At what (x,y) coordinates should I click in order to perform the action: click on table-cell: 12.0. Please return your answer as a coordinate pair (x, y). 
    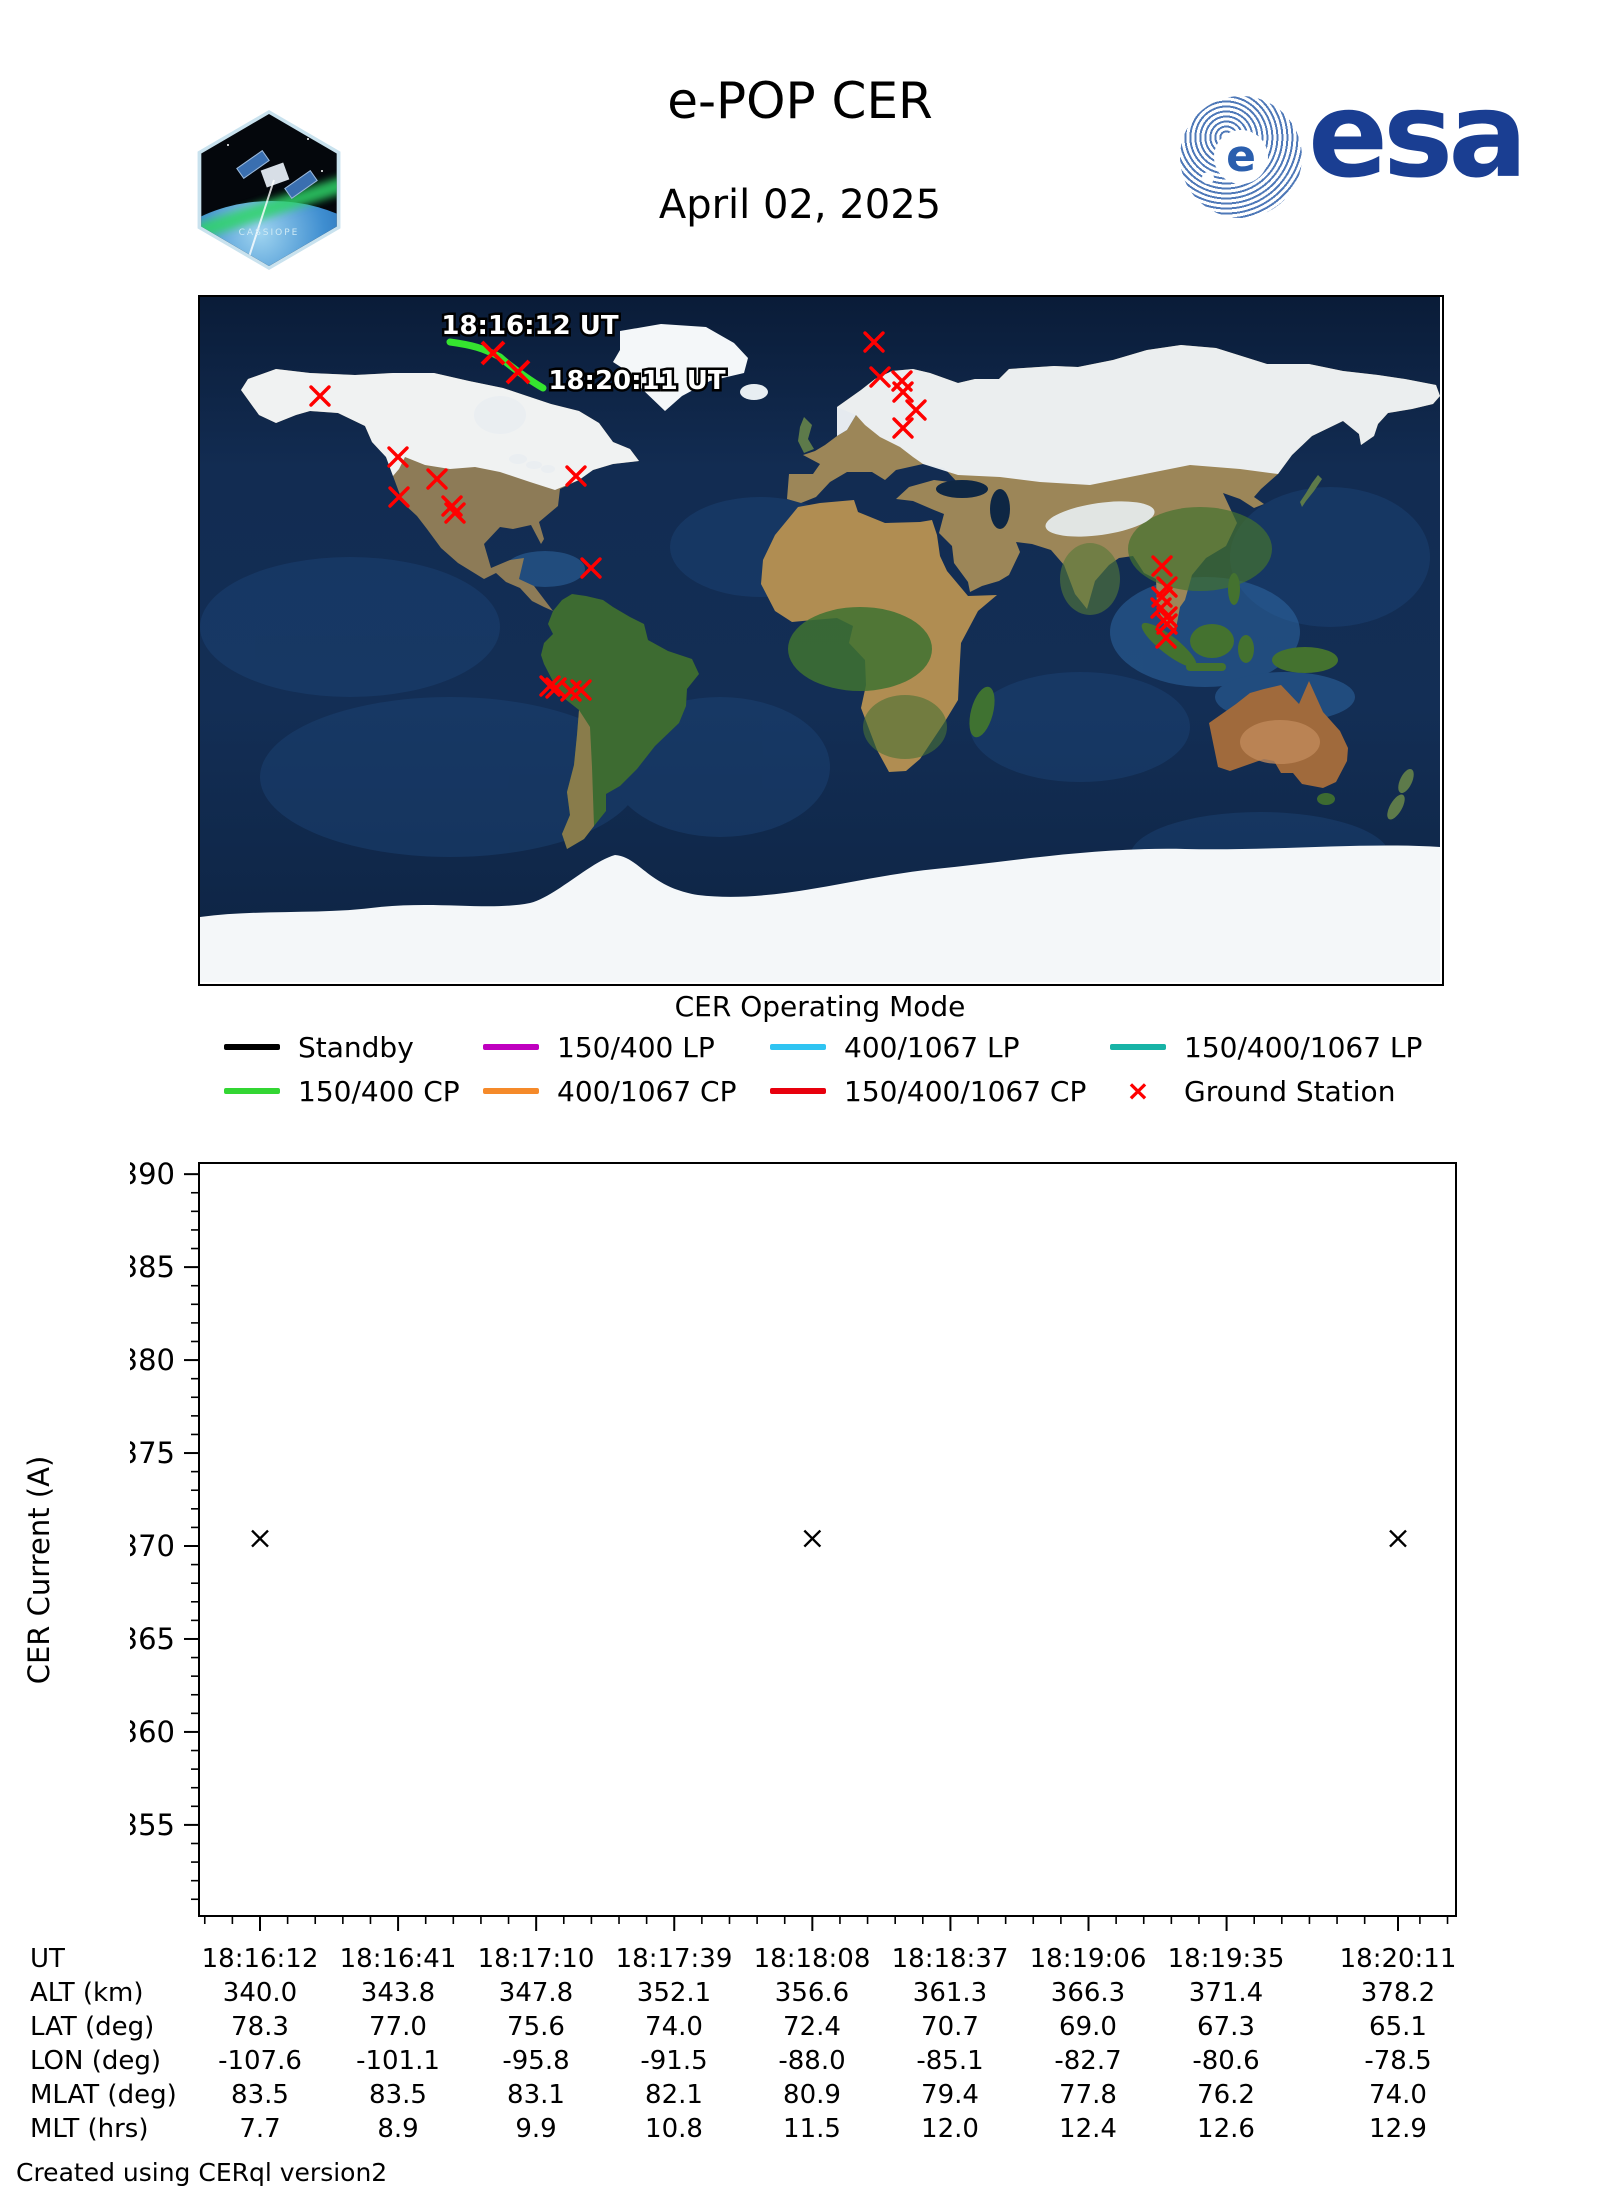
    Looking at the image, I should click on (950, 2129).